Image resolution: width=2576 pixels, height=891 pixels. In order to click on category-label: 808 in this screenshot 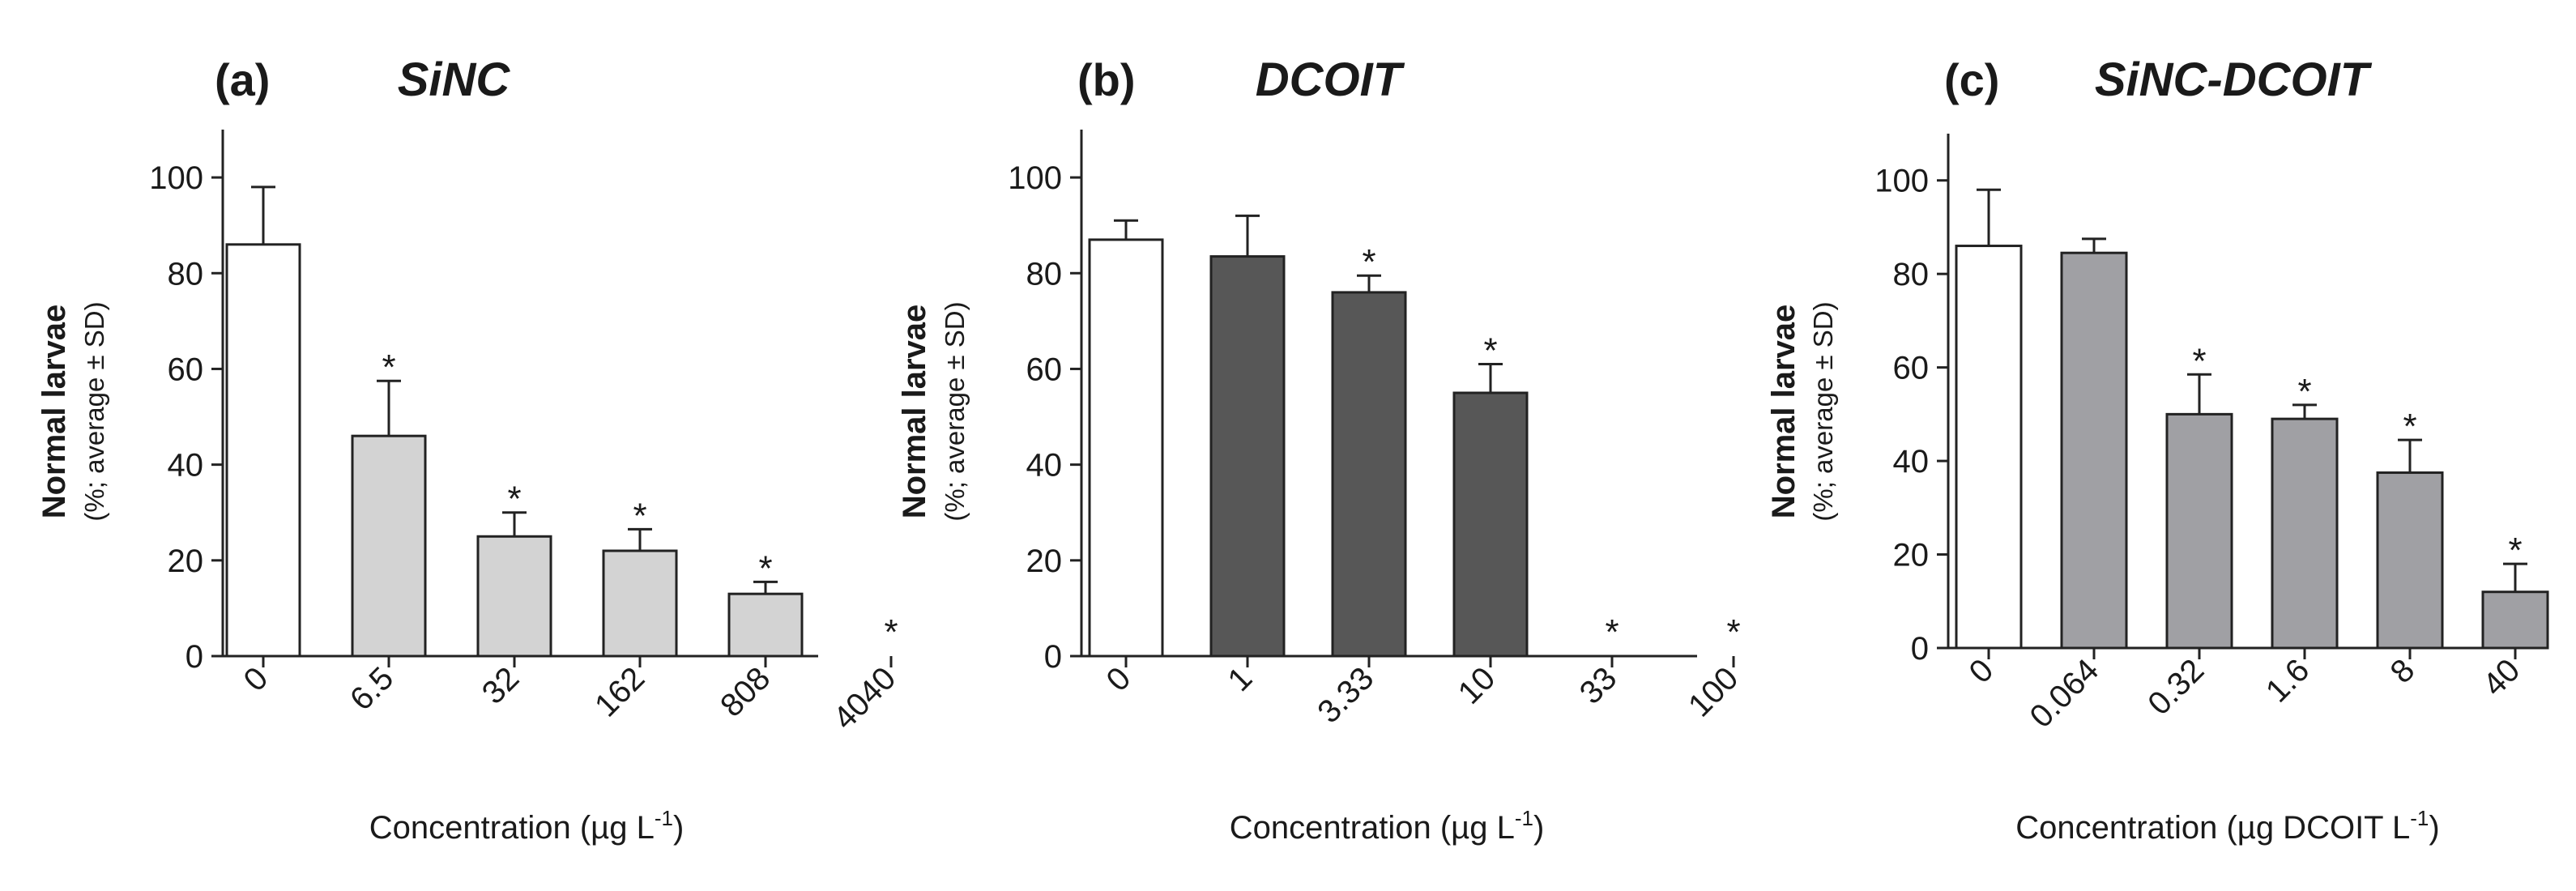, I will do `click(745, 691)`.